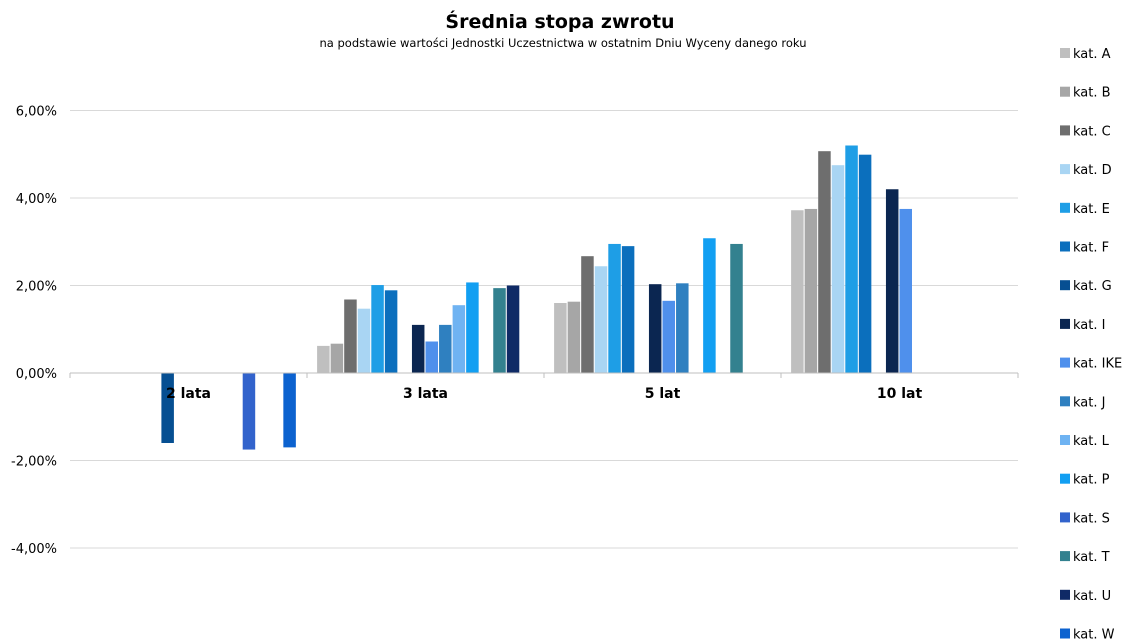  I want to click on legend-label: kat. E, so click(1091, 209).